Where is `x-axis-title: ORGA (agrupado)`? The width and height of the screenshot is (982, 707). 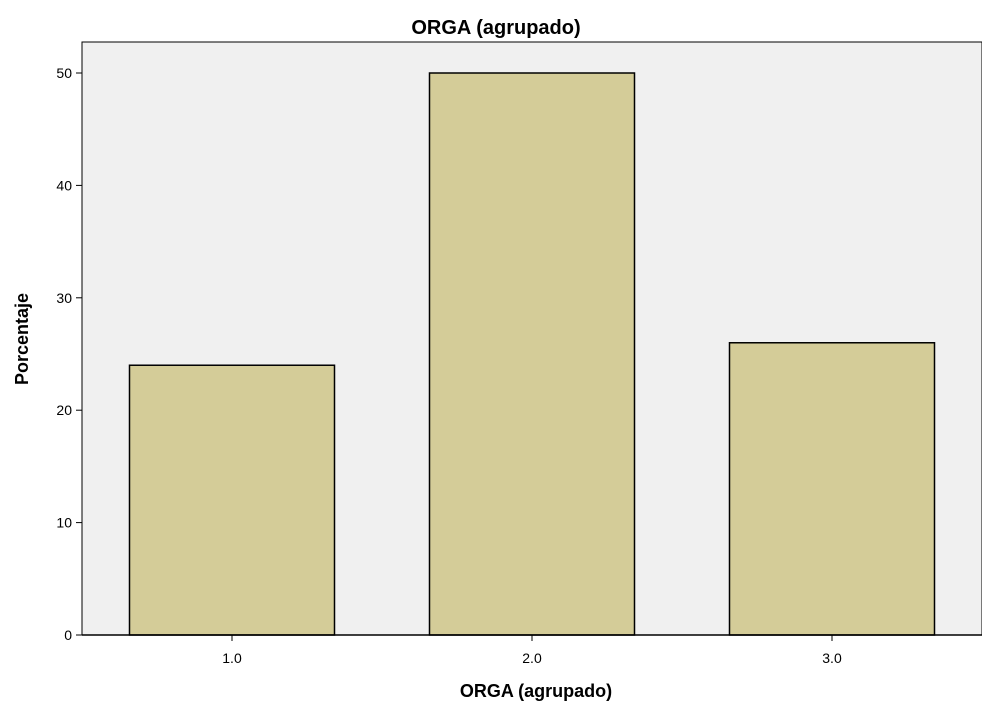
x-axis-title: ORGA (agrupado) is located at coordinates (536, 691).